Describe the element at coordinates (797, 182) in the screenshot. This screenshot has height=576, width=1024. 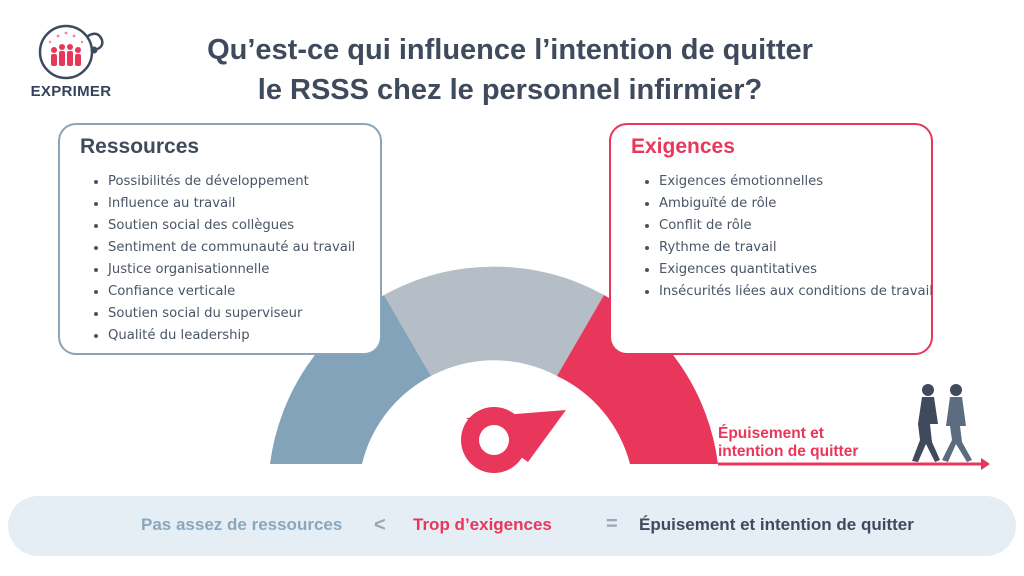
I see `list-item: Exigences émotionnelles` at that location.